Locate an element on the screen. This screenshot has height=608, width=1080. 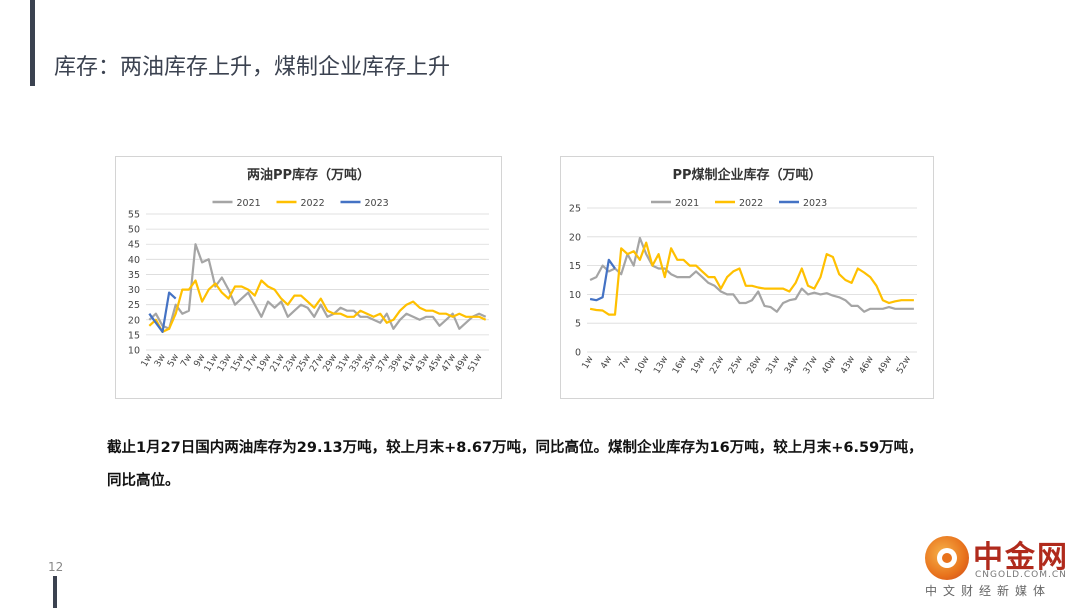
x-tick-label: 16w is located at coordinates (680, 365).